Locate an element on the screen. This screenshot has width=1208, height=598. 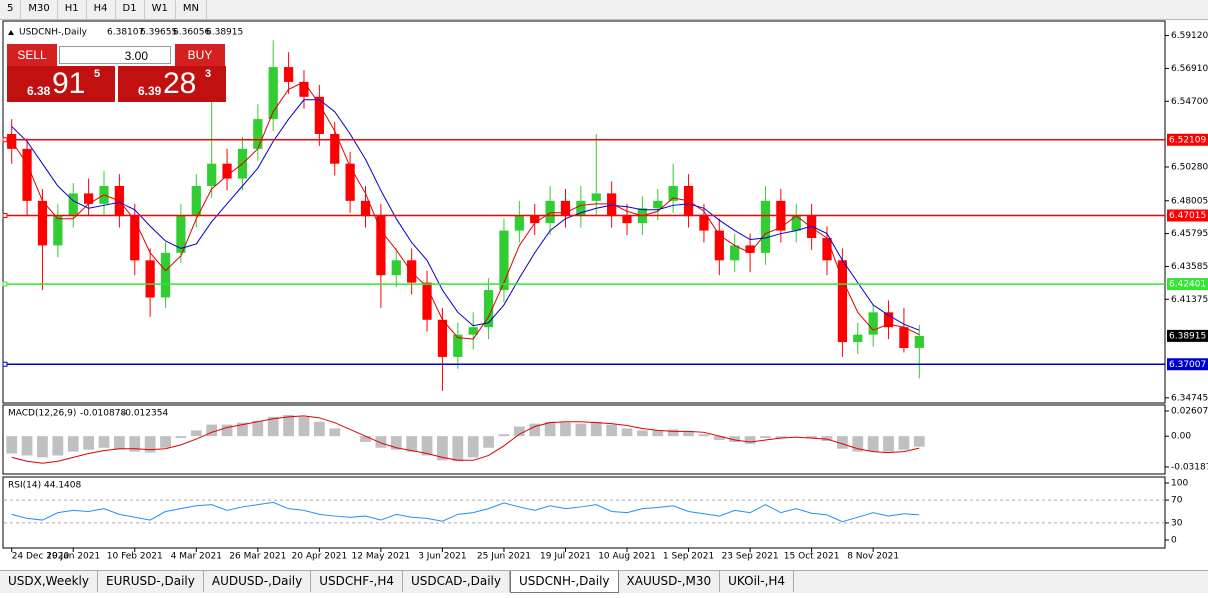
timeframe-button: M30 is located at coordinates (39, 9).